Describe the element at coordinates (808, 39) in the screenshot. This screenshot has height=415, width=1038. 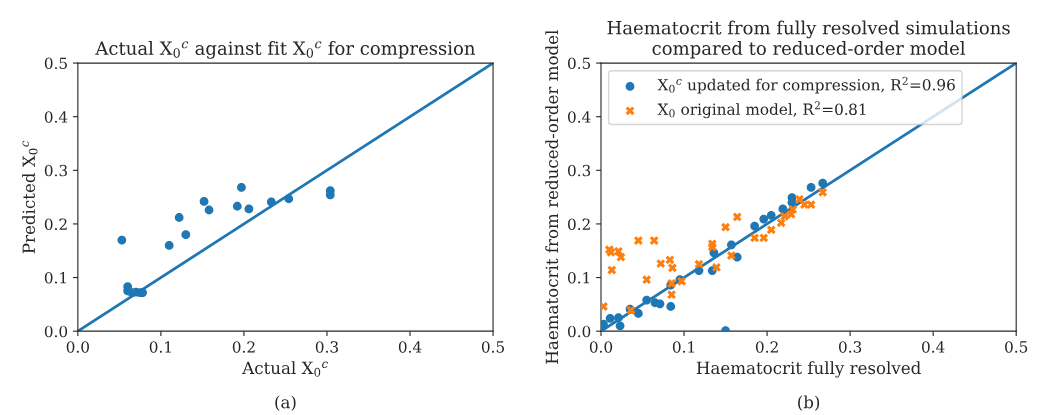
I see `chart-title: Haematocrit from fully resolved simulations compared to reduced-order model` at that location.